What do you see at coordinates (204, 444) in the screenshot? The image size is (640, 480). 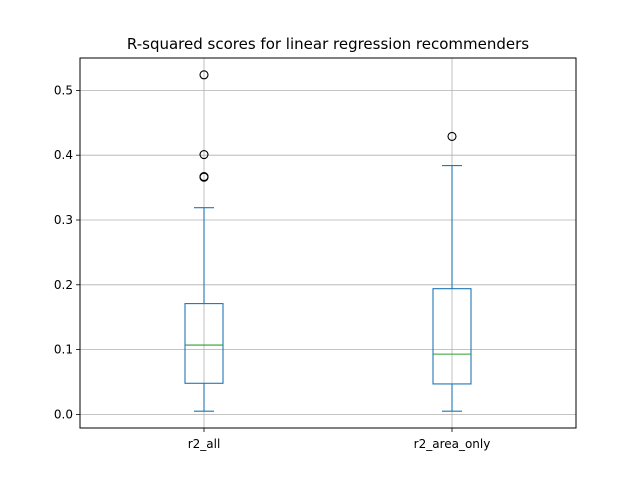 I see `x-tick-label: r2_all` at bounding box center [204, 444].